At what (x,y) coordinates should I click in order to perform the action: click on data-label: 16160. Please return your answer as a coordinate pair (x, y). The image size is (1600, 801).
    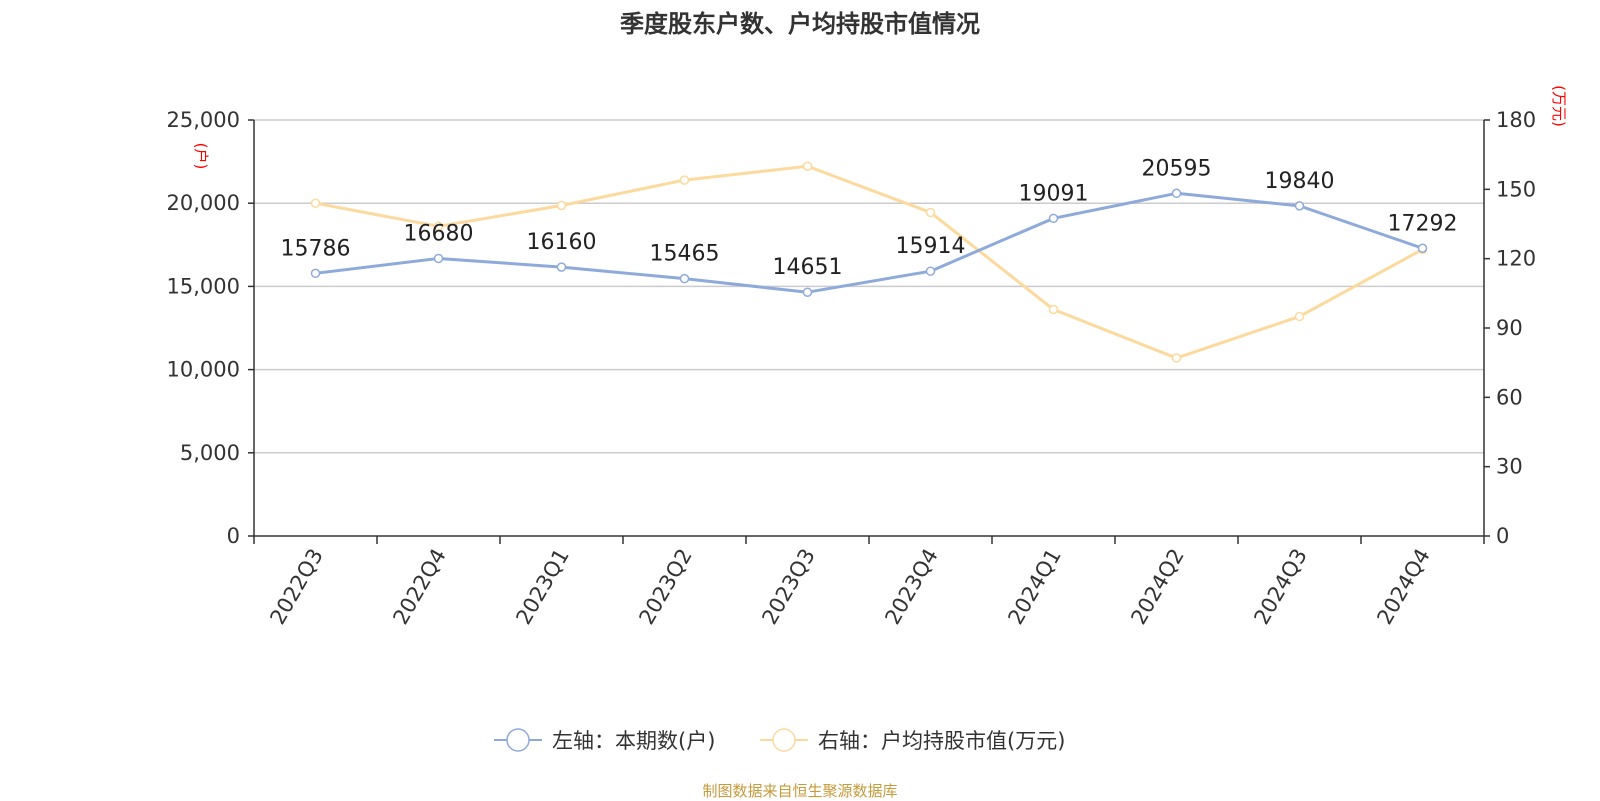
    Looking at the image, I should click on (562, 242).